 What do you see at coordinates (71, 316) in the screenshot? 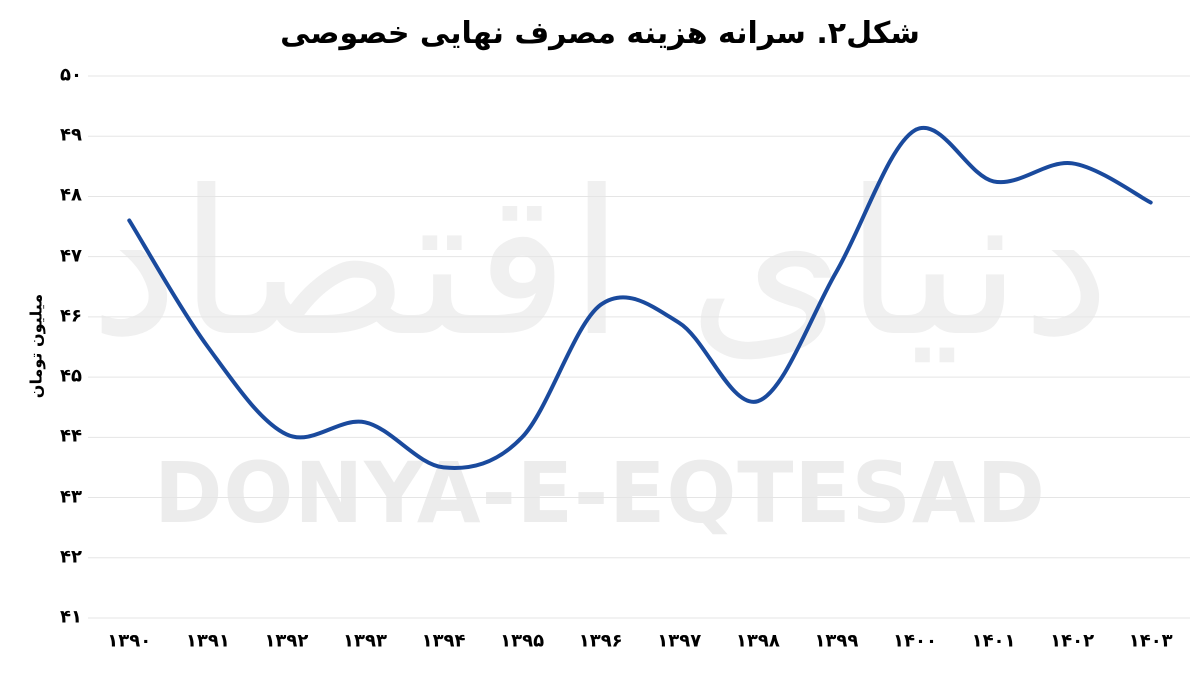
I see `y-tick-label: ۴۶` at bounding box center [71, 316].